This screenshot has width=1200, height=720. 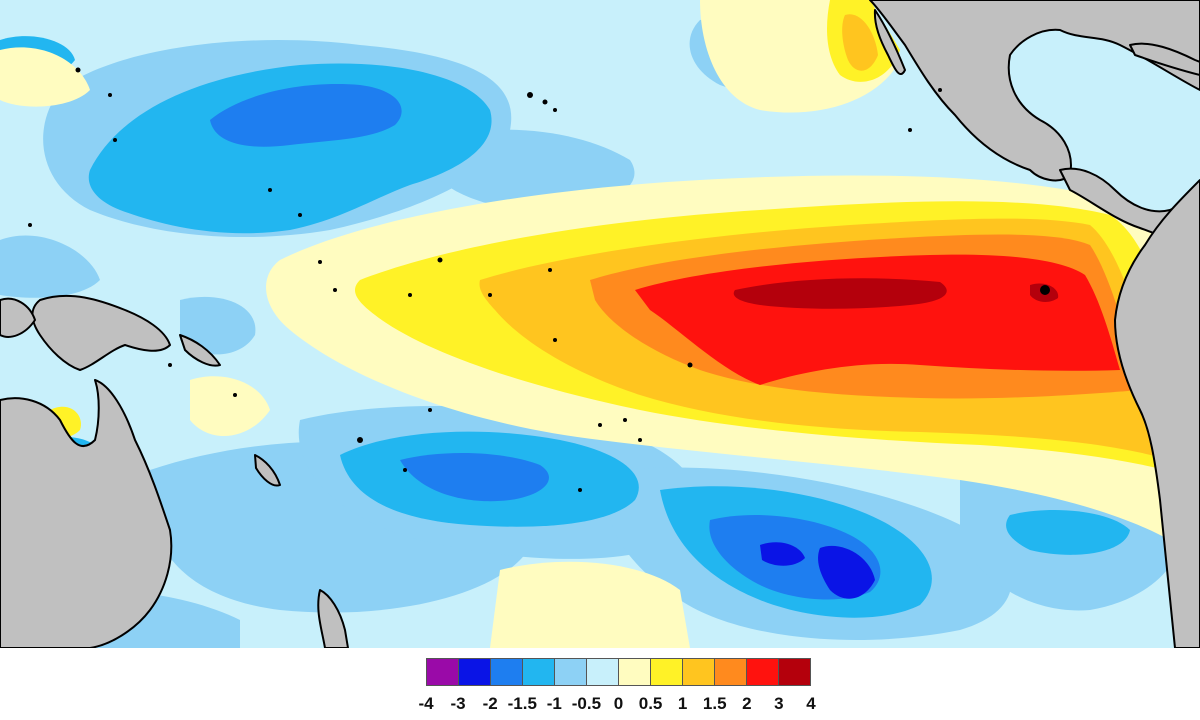 I want to click on south-america-land, so click(x=1157, y=413).